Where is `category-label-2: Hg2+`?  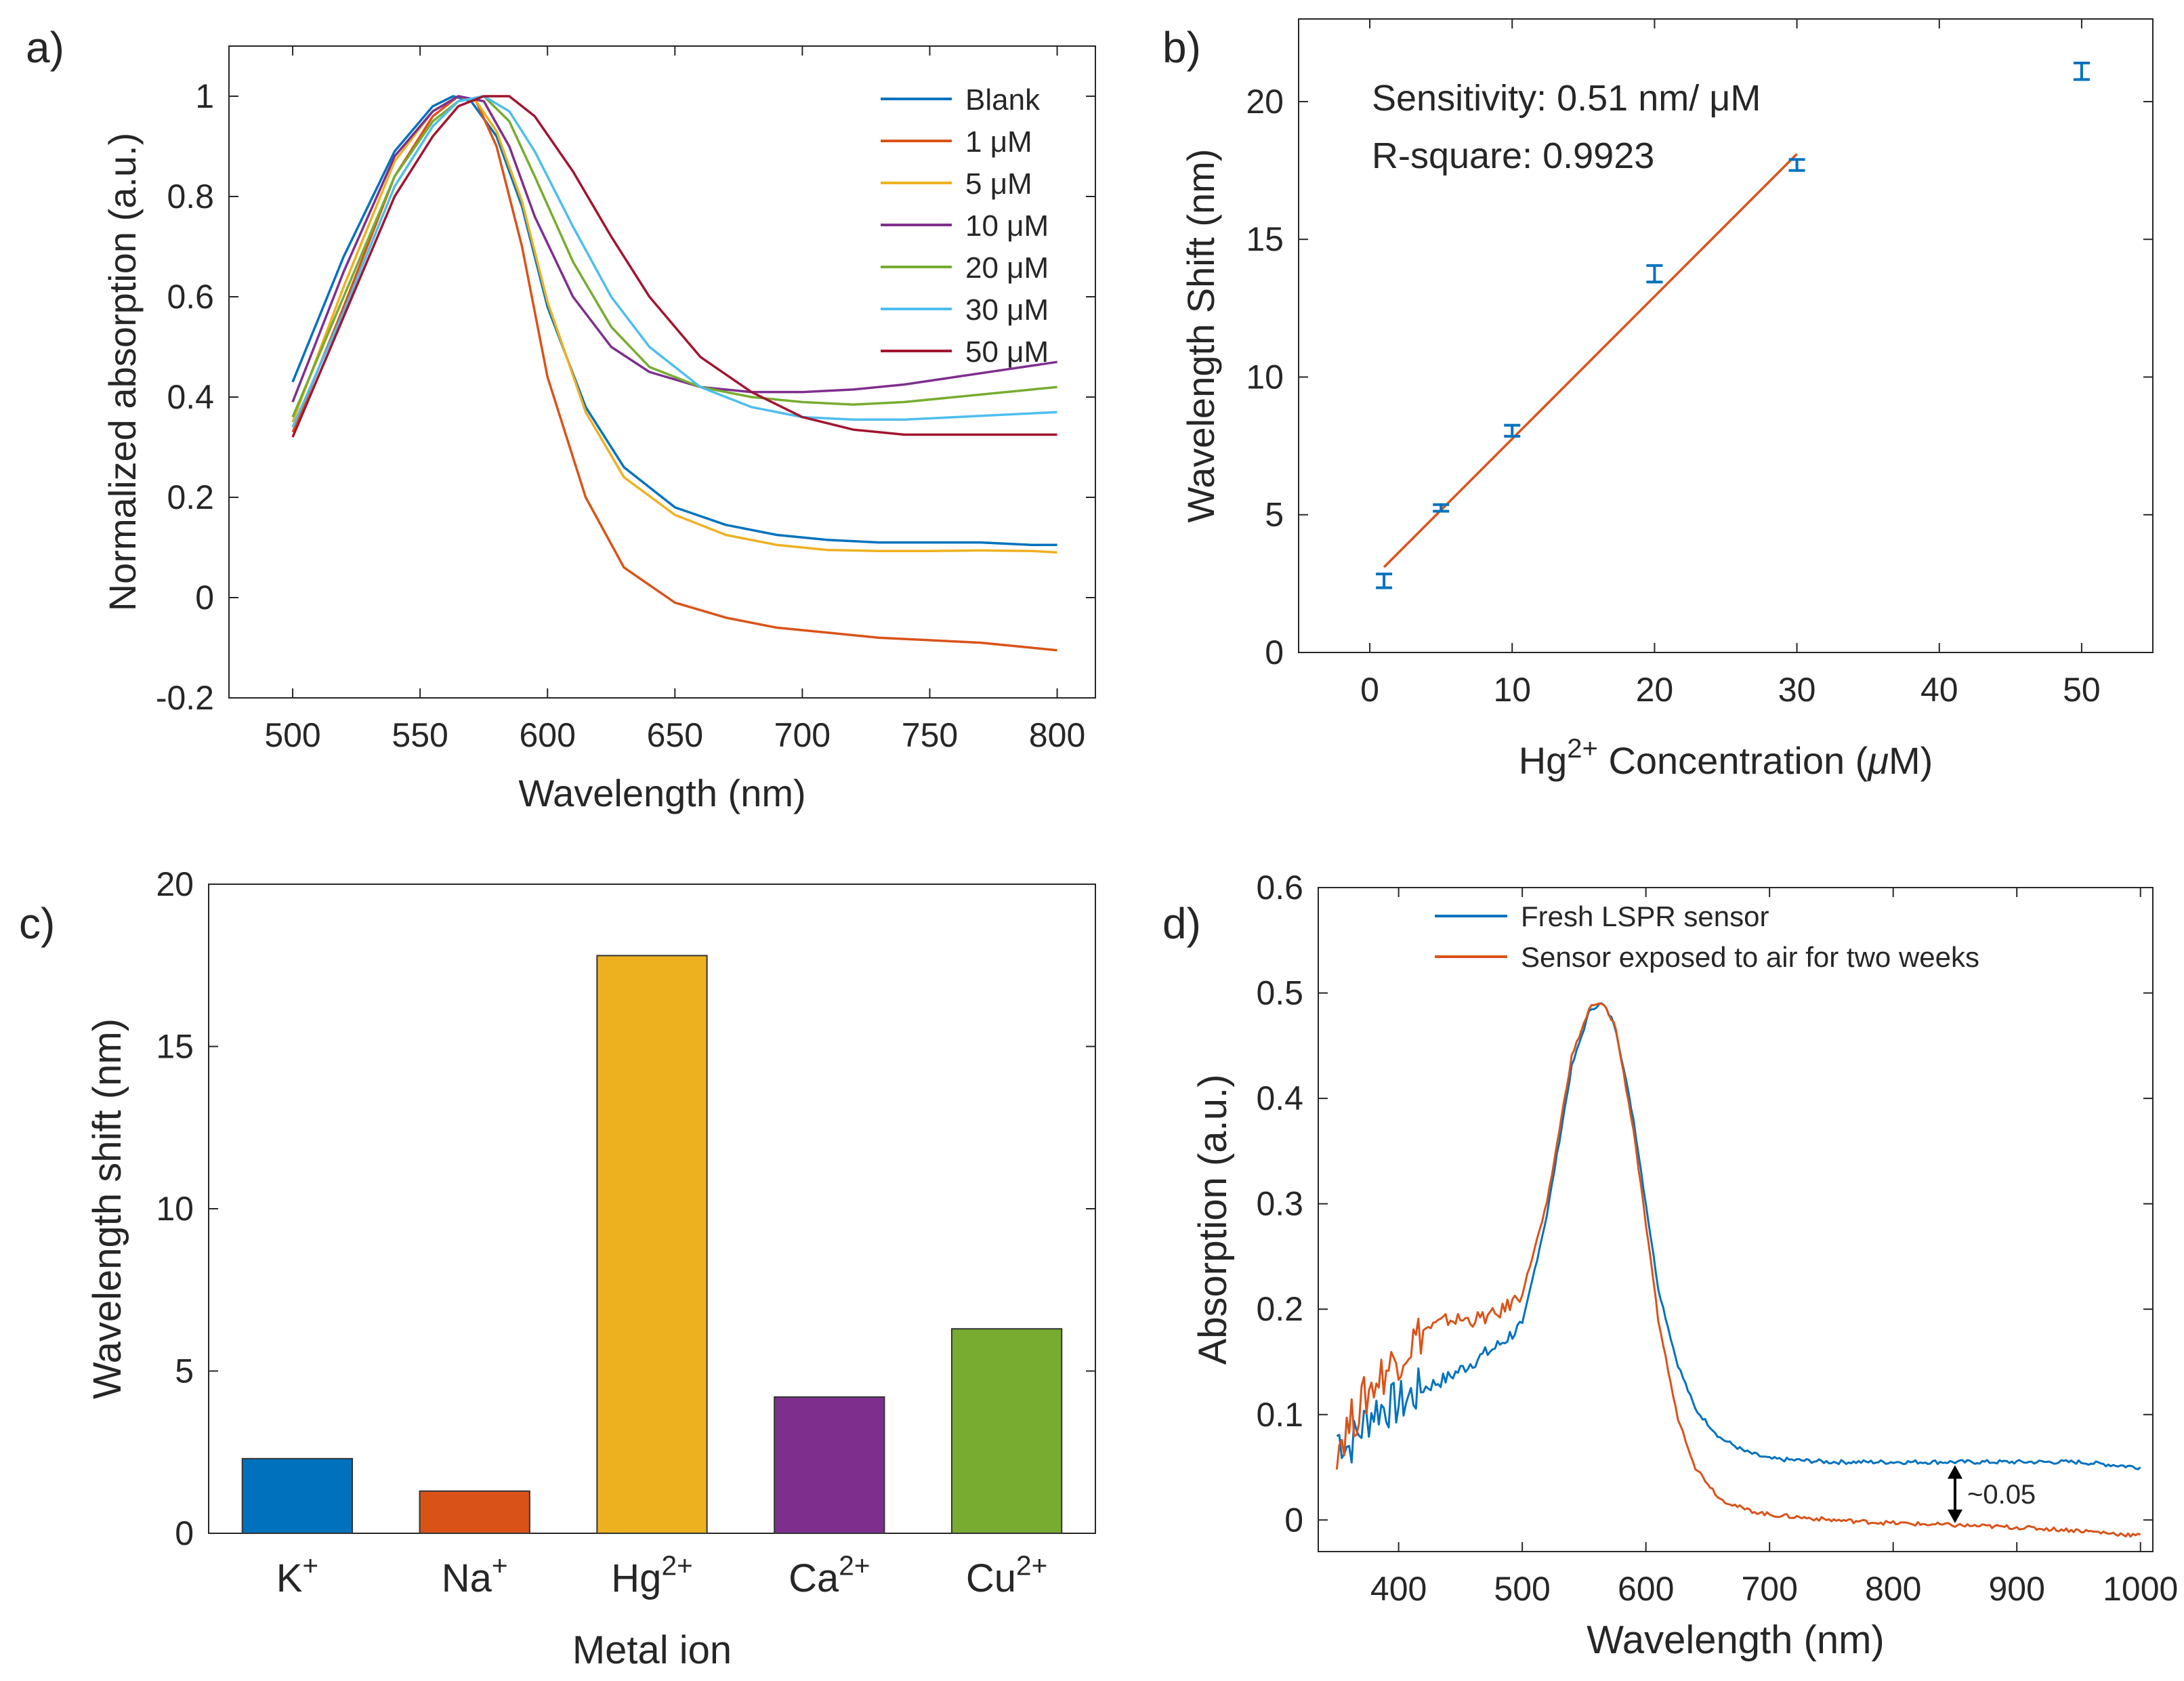 category-label-2: Hg2+ is located at coordinates (651, 1575).